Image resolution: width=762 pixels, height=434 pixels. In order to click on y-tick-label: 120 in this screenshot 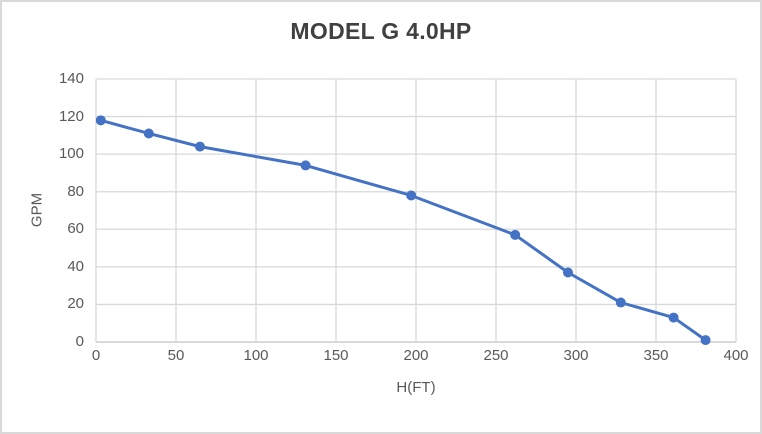, I will do `click(71, 116)`.